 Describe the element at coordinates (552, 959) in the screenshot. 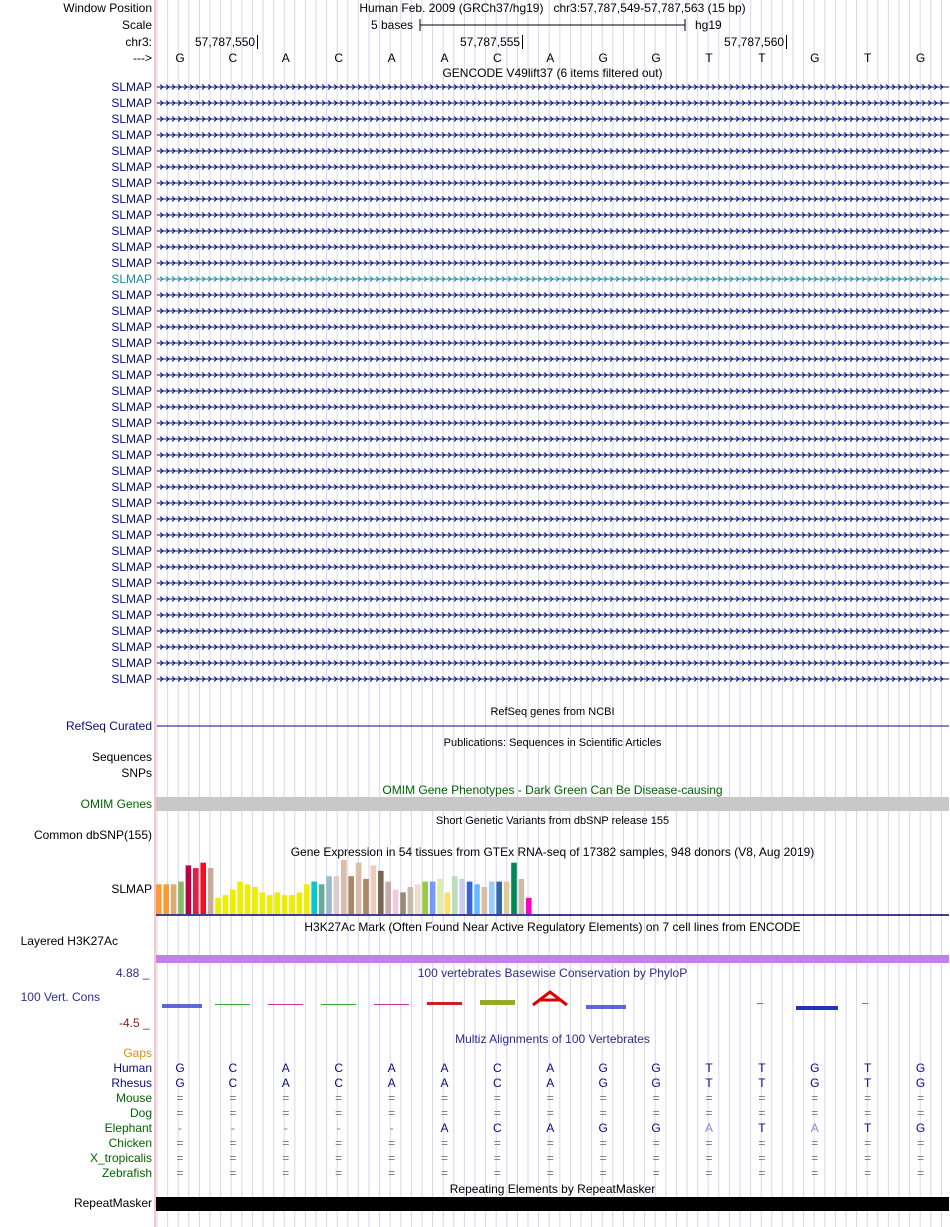

I see `h3k27ac-bar` at that location.